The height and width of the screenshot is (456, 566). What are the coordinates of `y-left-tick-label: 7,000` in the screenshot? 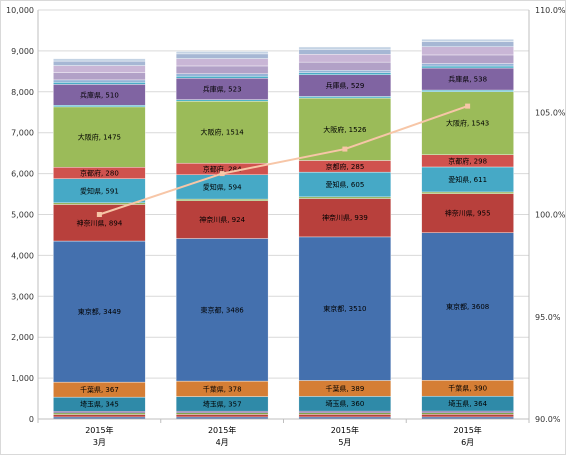 It's located at (22, 133).